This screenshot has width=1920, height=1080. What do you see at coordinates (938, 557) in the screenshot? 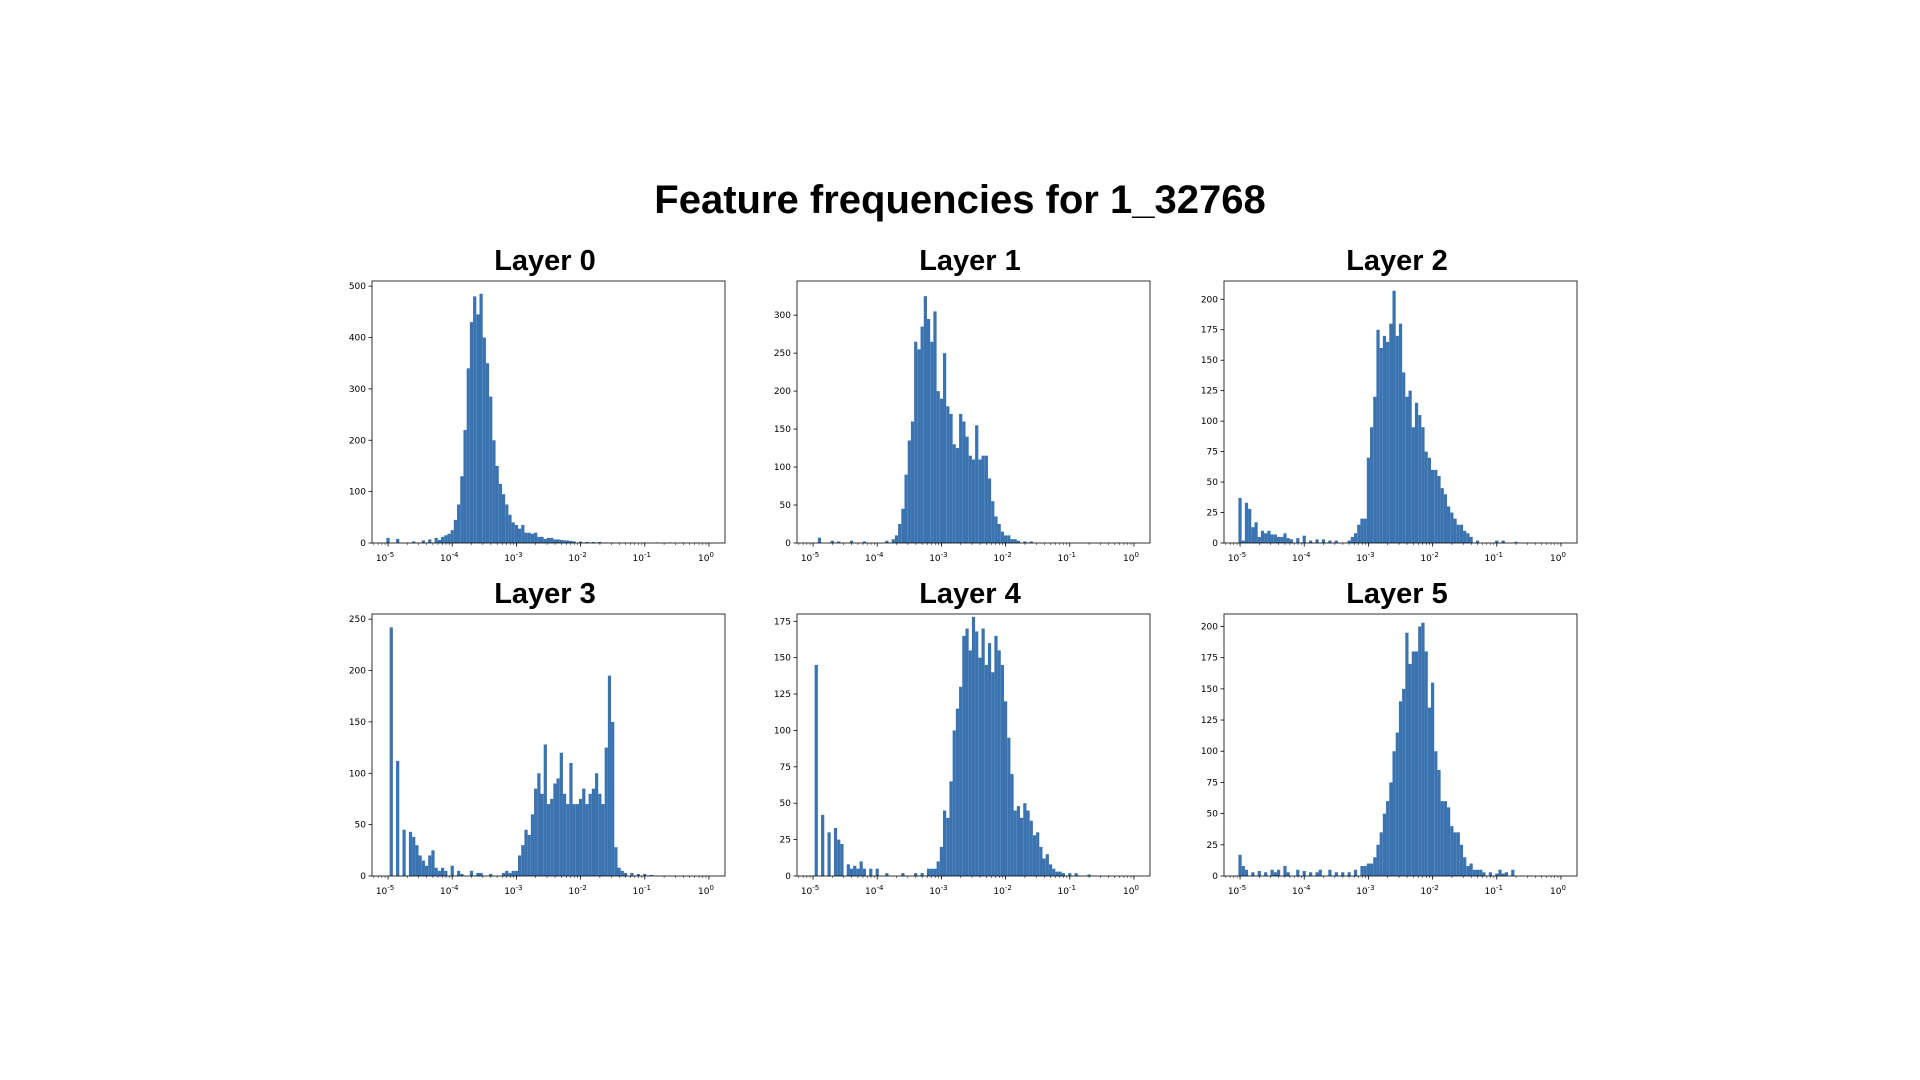
I see `x-tick-label: 10⁻³` at bounding box center [938, 557].